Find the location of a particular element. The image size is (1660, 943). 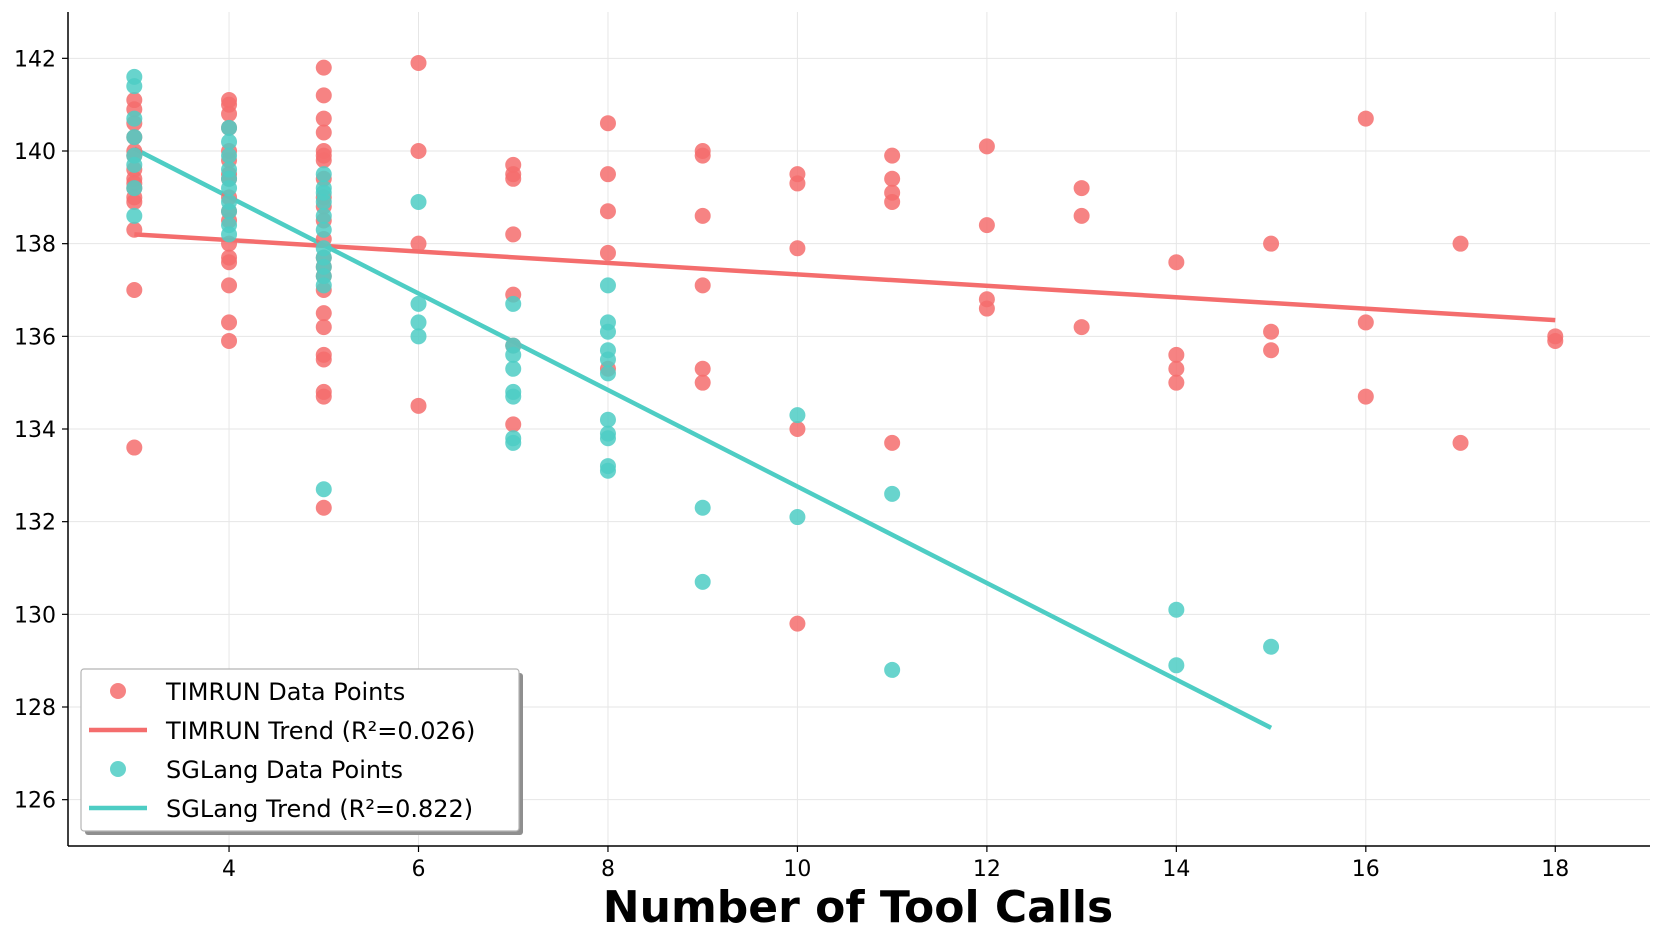

x-tick-label: 12 is located at coordinates (987, 869).